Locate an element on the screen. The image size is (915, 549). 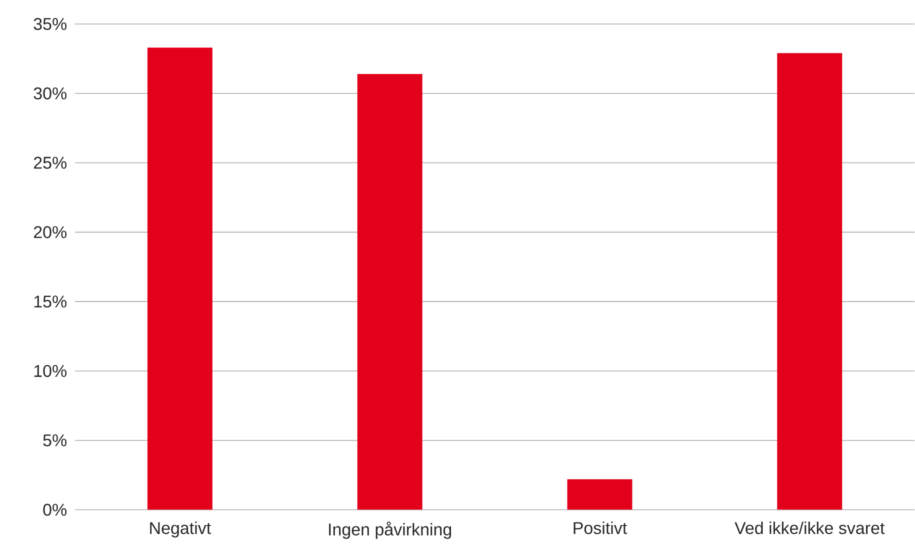
x-tick-label: Positivt is located at coordinates (600, 528).